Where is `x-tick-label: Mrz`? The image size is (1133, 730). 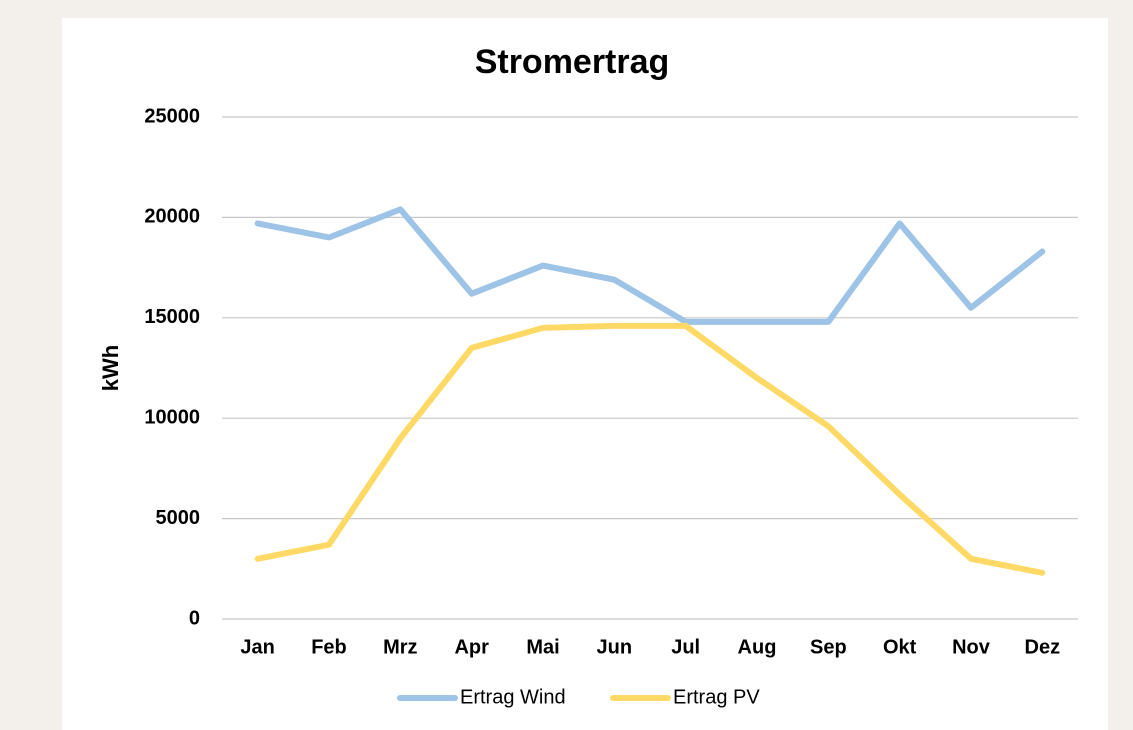 x-tick-label: Mrz is located at coordinates (400, 647).